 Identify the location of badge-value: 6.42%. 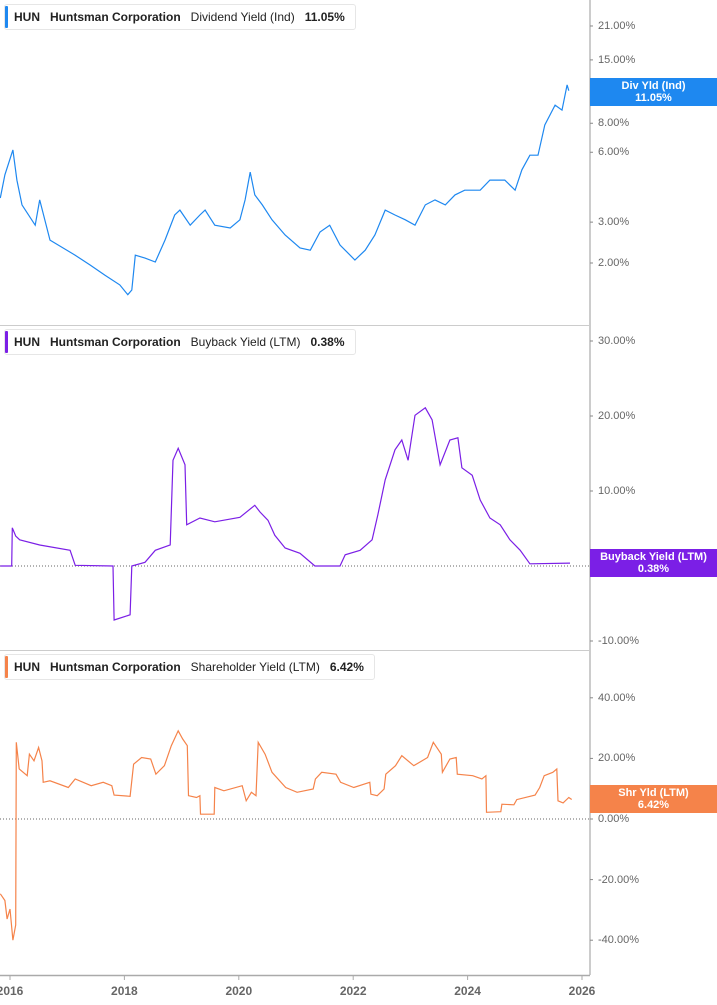
(653, 805).